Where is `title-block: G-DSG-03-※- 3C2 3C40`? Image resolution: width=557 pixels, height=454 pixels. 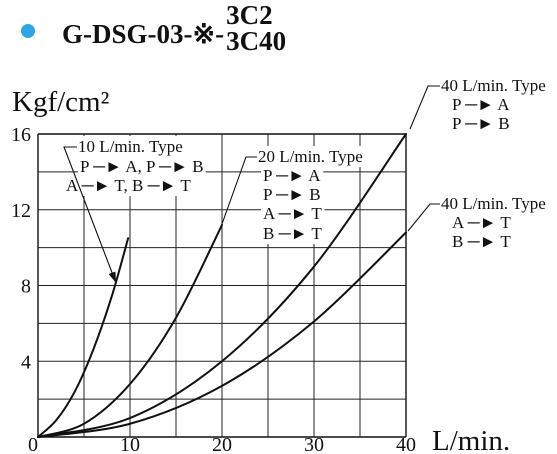
title-block: G-DSG-03-※- 3C2 3C40 is located at coordinates (153, 28).